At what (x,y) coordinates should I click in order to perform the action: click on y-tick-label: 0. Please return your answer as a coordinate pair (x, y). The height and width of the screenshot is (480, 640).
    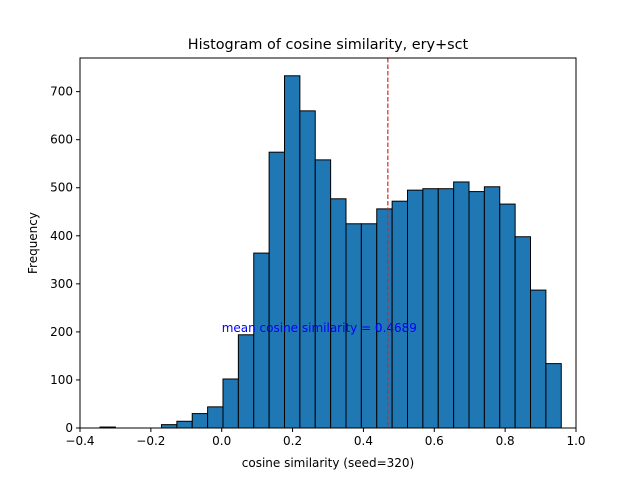
    Looking at the image, I should click on (69, 428).